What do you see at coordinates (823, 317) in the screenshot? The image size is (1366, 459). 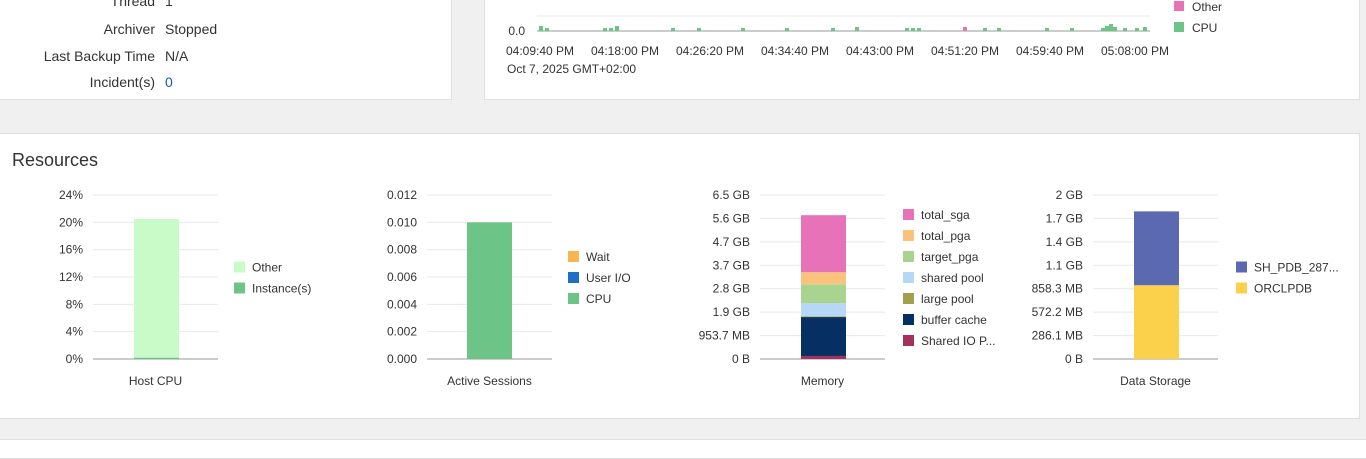 I see `bar-segment-large-pool` at bounding box center [823, 317].